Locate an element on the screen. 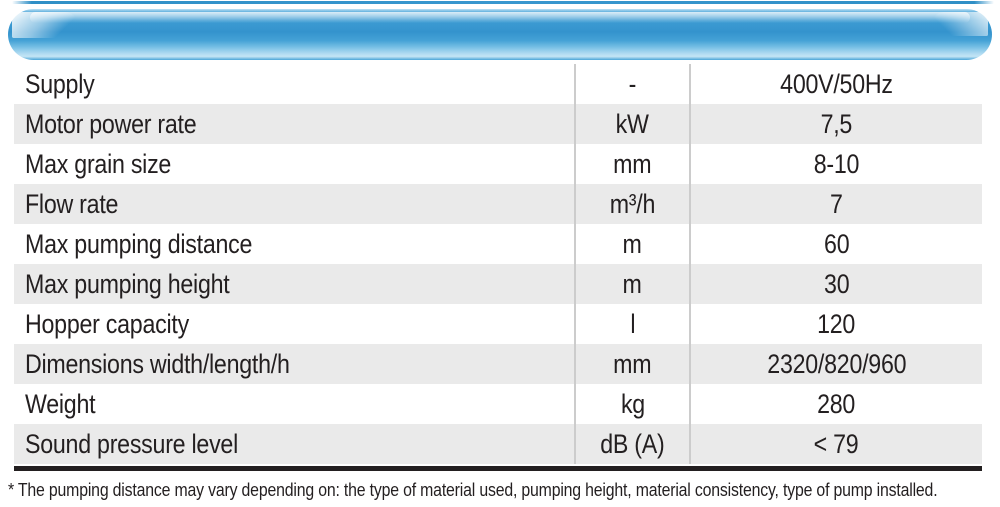  gloss-highlight-left is located at coordinates (45, 25).